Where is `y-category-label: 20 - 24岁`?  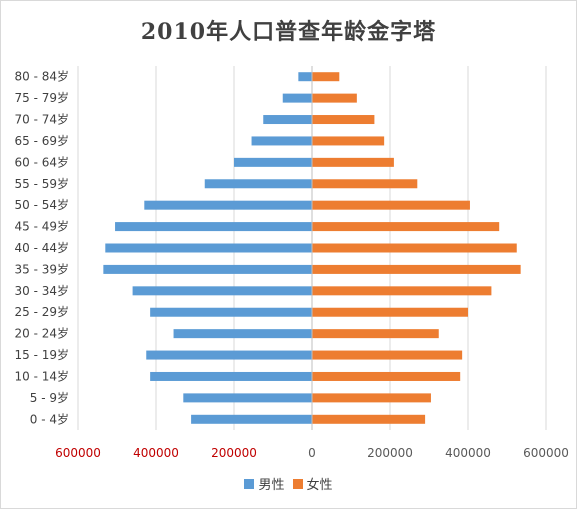 y-category-label: 20 - 24岁 is located at coordinates (42, 333).